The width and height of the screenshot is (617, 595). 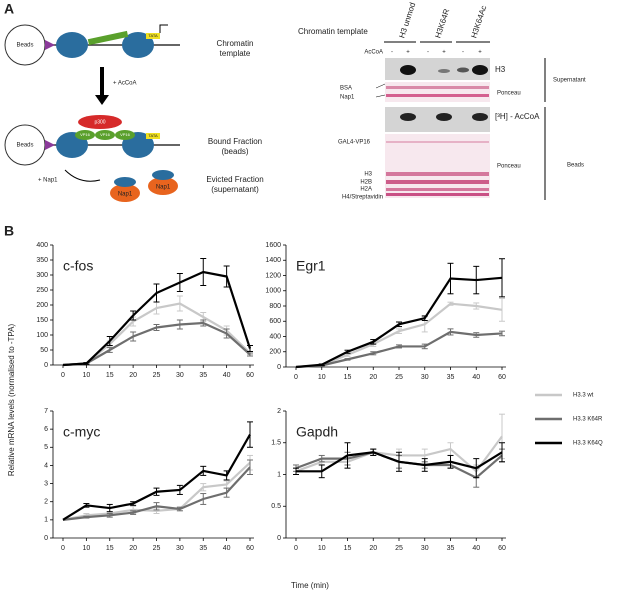 What do you see at coordinates (24, 46) in the screenshot?
I see `beads-label: Beads` at bounding box center [24, 46].